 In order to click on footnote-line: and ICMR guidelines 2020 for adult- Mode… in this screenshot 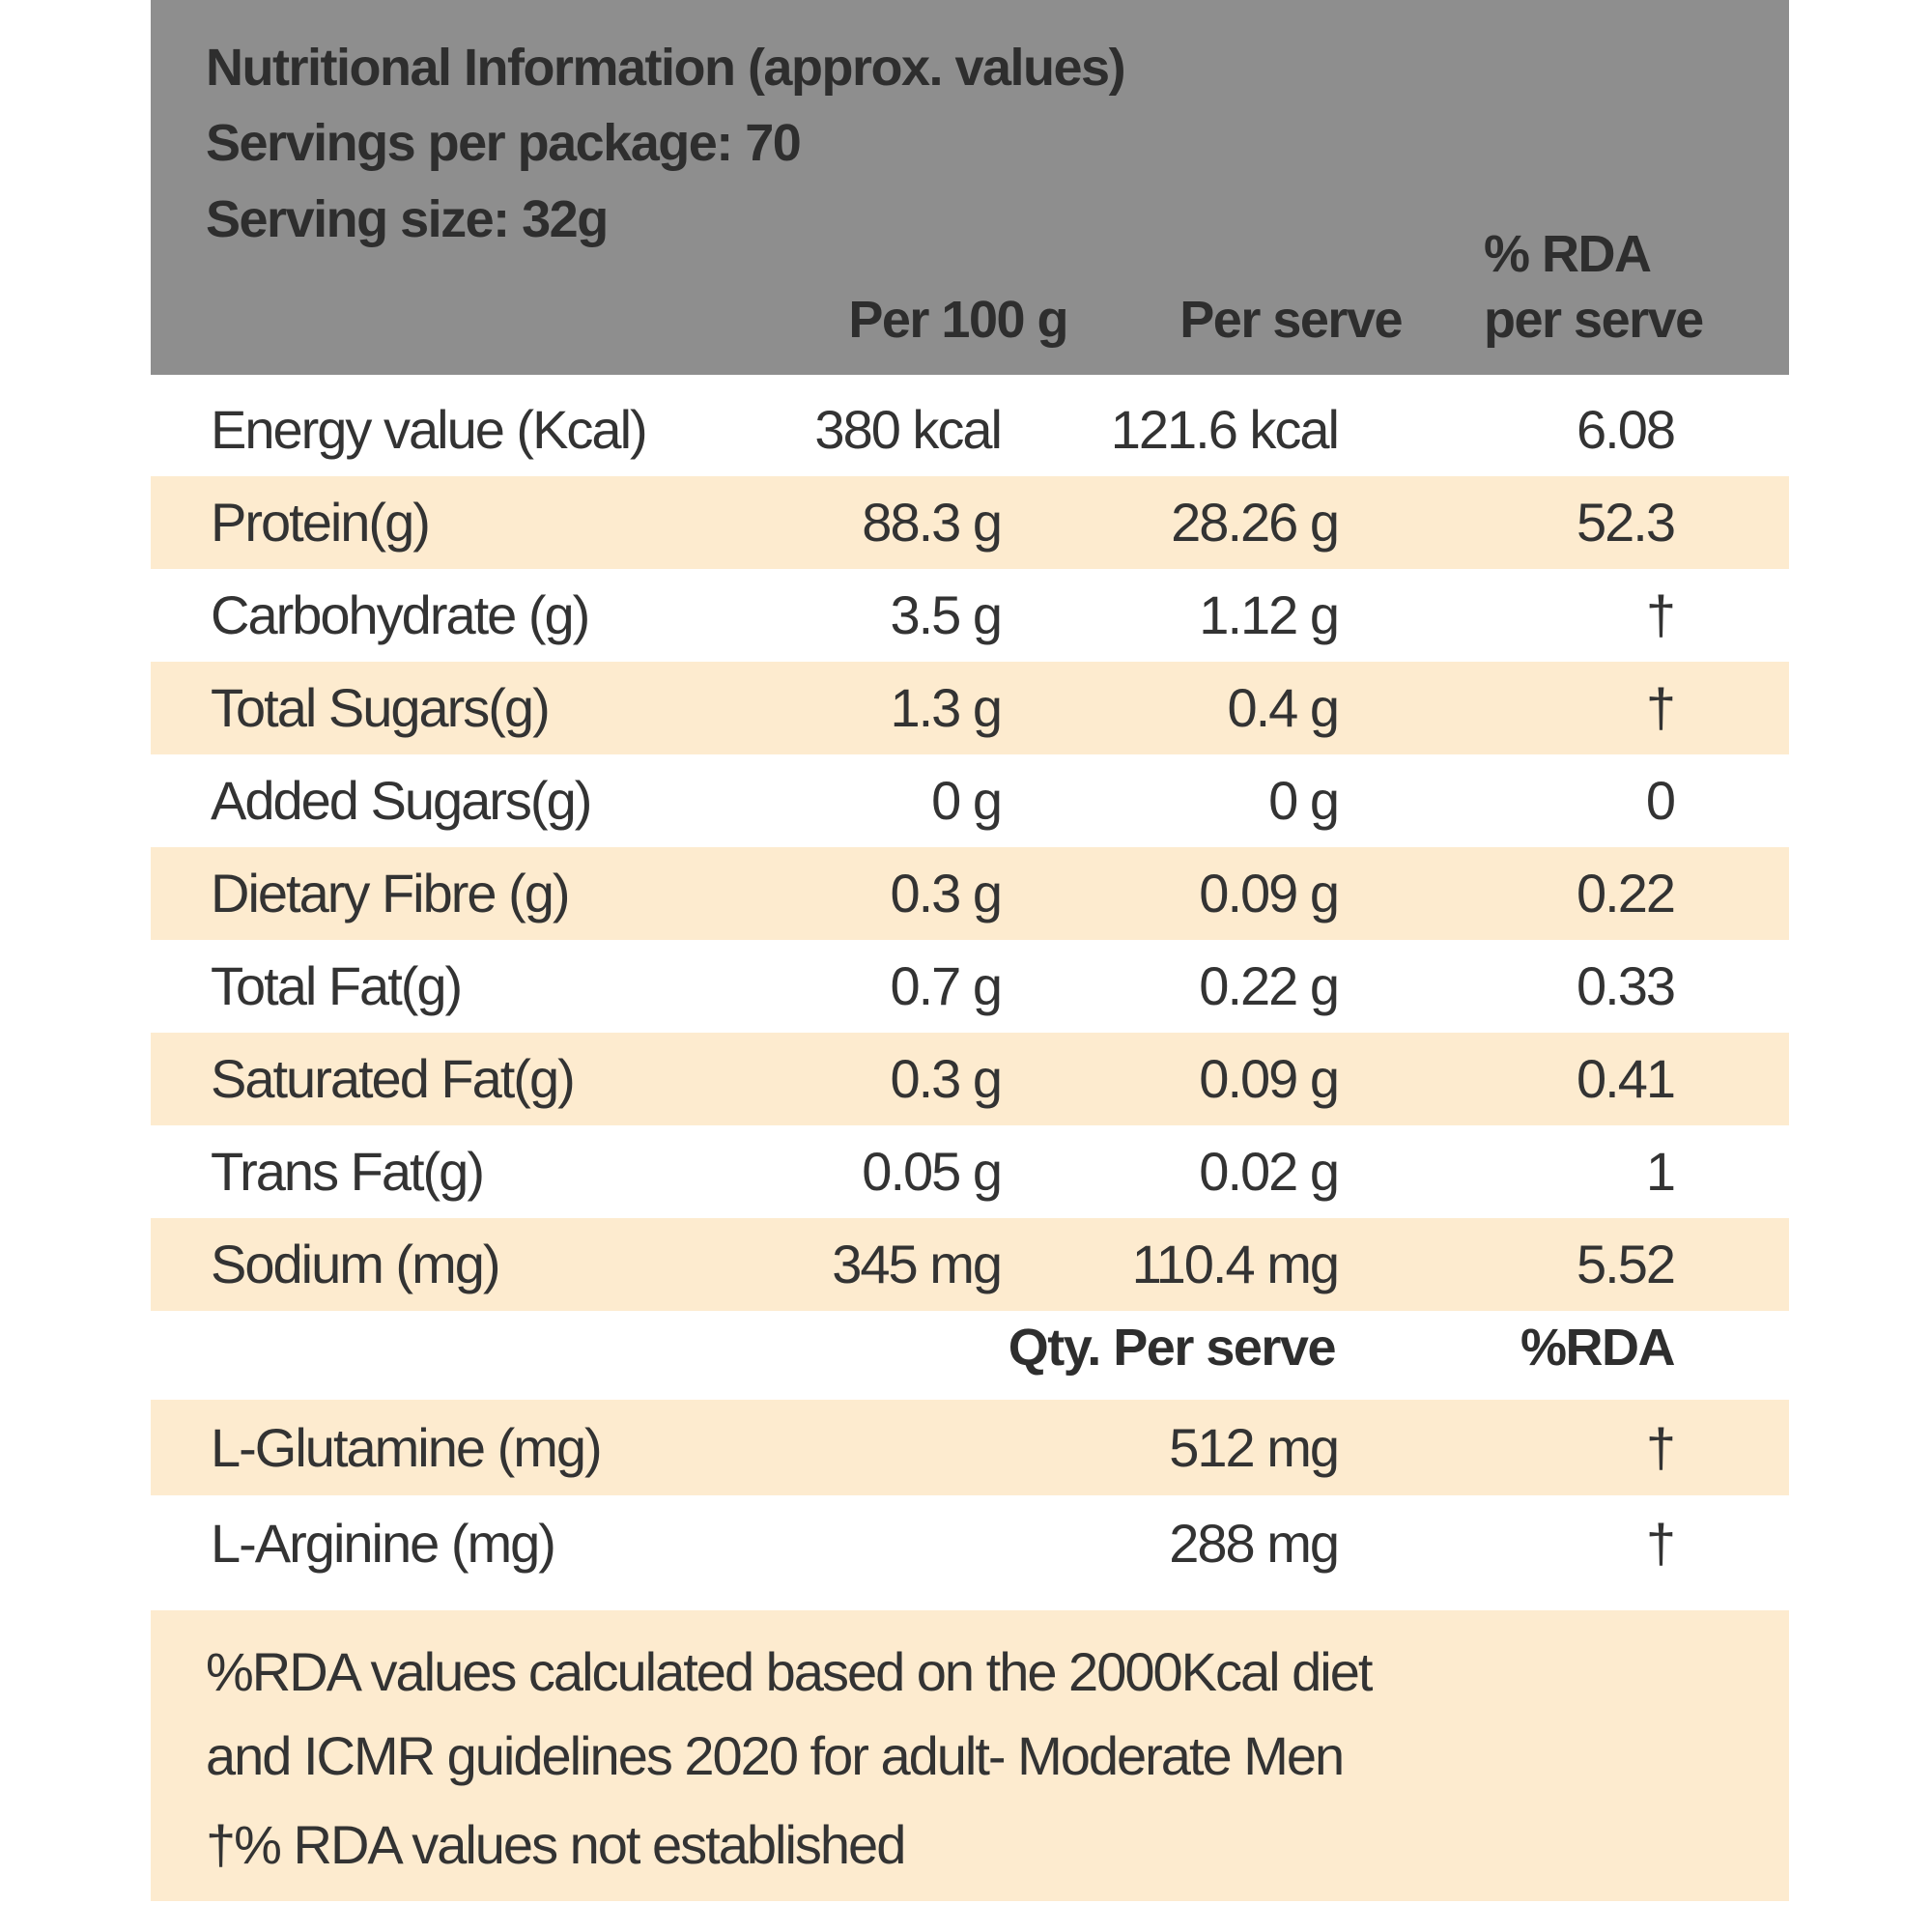, I will do `click(775, 1755)`.